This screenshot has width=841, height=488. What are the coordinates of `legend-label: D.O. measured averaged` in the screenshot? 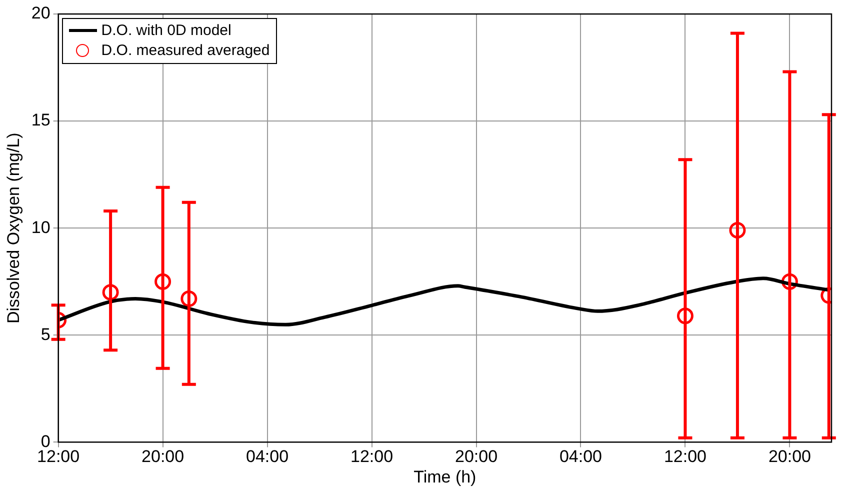 It's located at (185, 51).